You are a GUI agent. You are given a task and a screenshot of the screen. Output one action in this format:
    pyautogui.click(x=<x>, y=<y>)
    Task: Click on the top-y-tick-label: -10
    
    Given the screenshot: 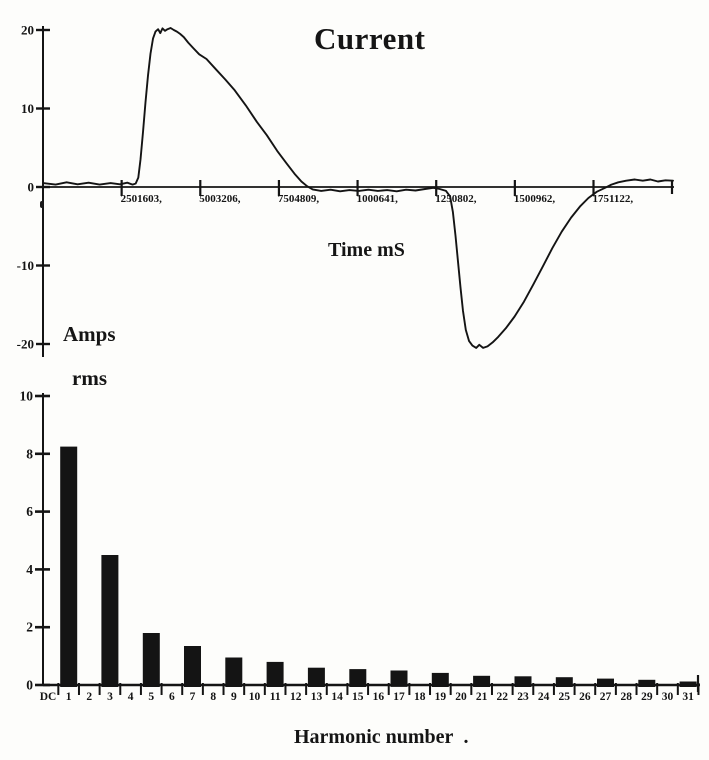 What is the action you would take?
    pyautogui.click(x=25, y=265)
    